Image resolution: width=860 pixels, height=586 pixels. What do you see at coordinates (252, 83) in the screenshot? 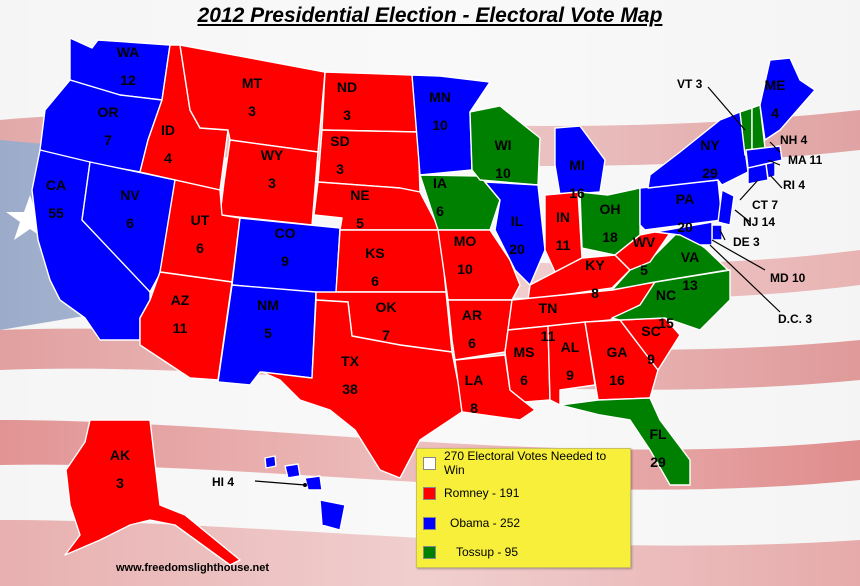
I see `label-mt-abbr: MT` at bounding box center [252, 83].